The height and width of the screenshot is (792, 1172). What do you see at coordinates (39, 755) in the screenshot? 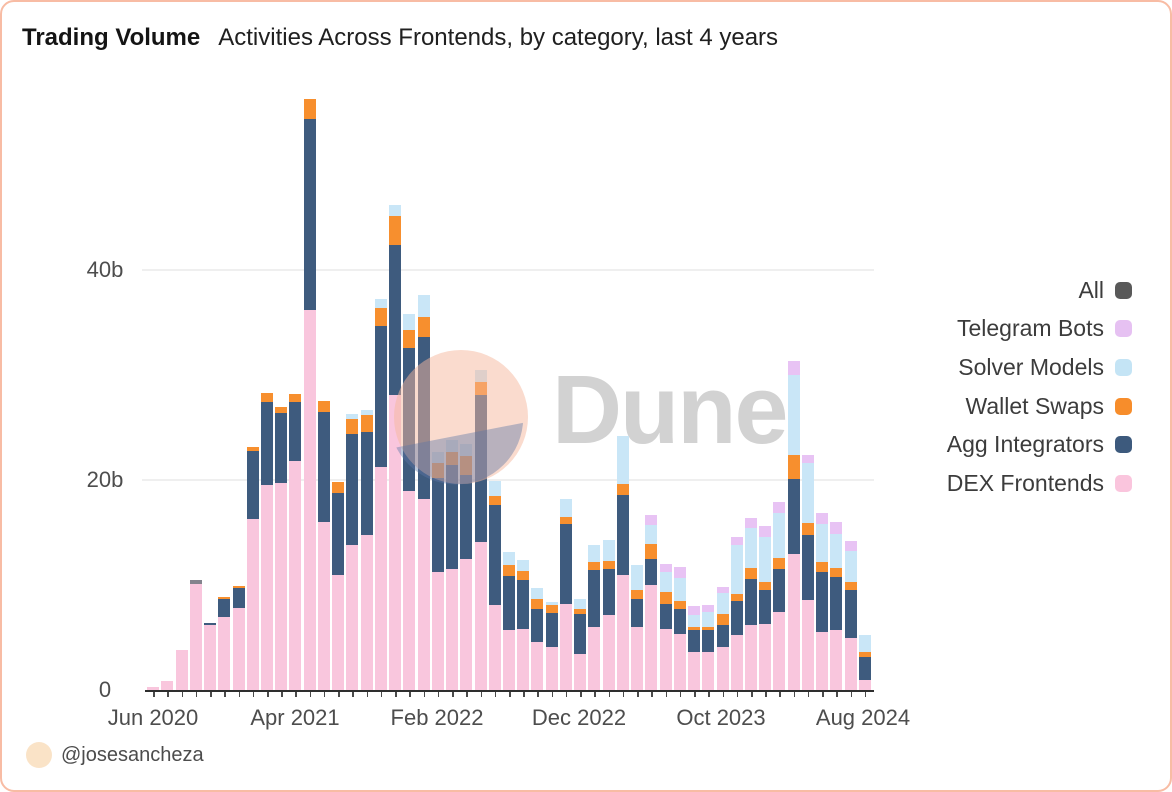
I see `avatar` at bounding box center [39, 755].